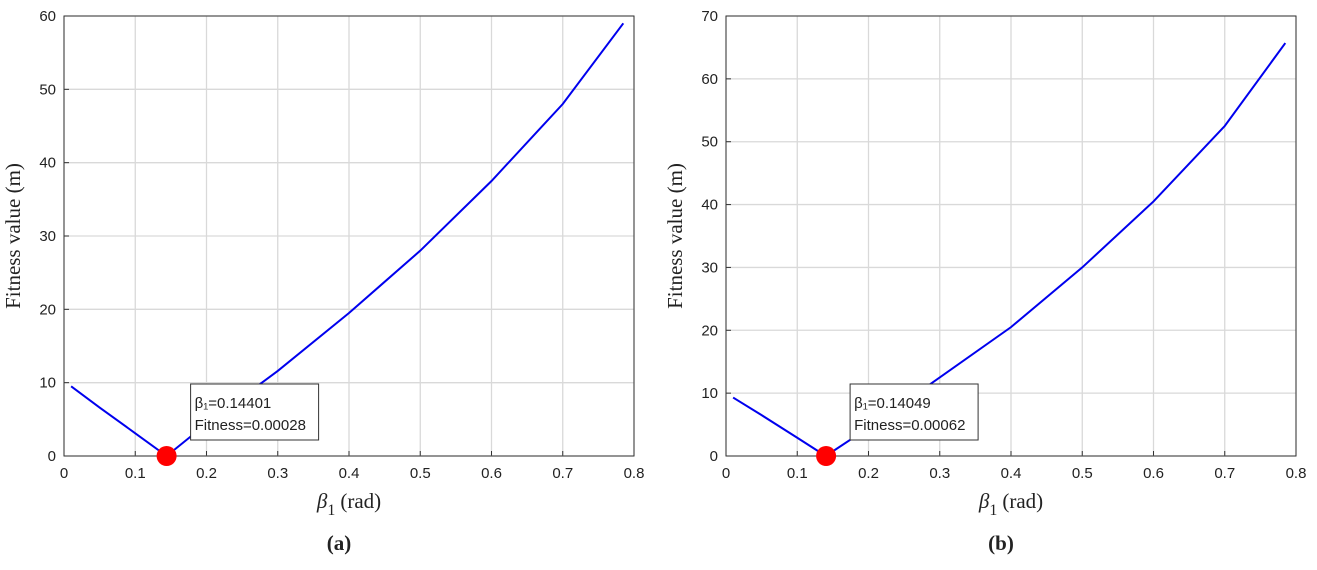 This screenshot has width=1317, height=570. Describe the element at coordinates (892, 403) in the screenshot. I see `annotation-text: β₁=0.14049` at that location.